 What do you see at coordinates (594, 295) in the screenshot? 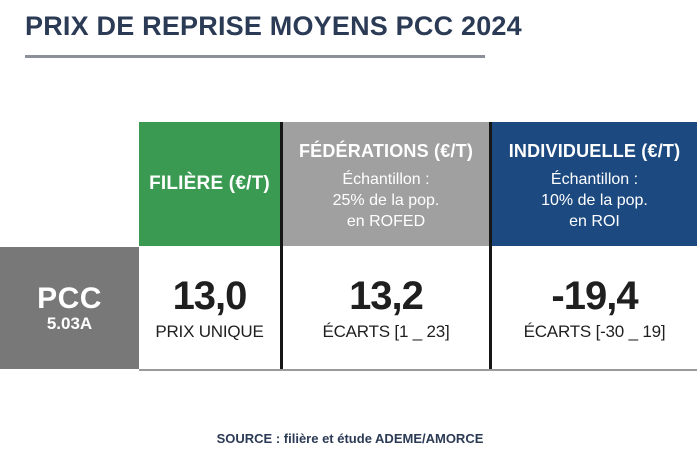
I see `value-individuelle: -19,4` at bounding box center [594, 295].